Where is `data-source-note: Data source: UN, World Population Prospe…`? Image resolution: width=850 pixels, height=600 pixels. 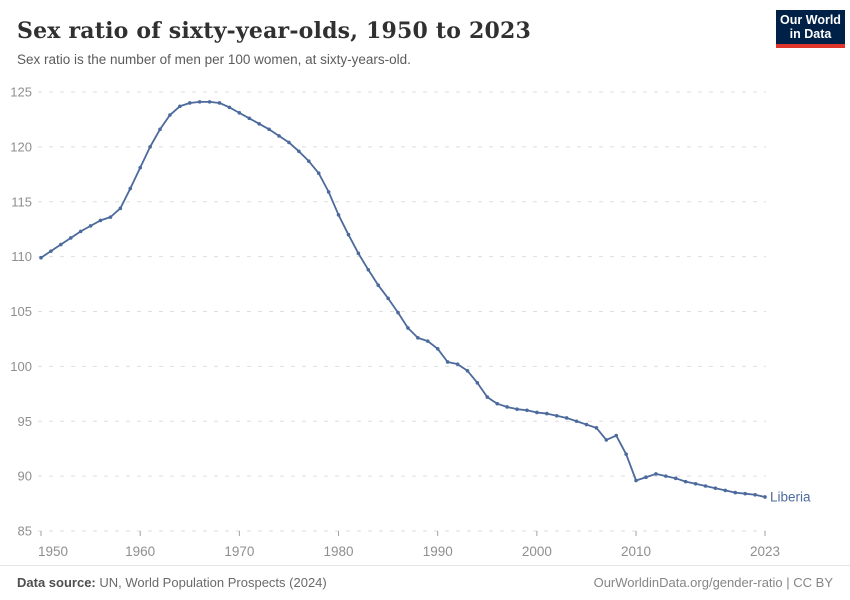 data-source-note: Data source: UN, World Population Prospe… is located at coordinates (172, 582).